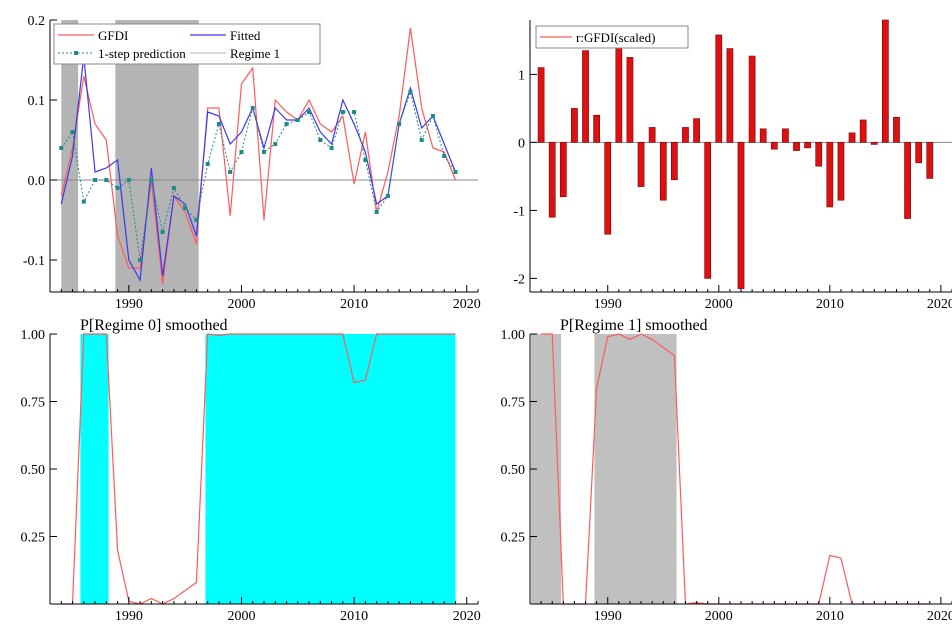 This screenshot has height=624, width=952. Describe the element at coordinates (37, 181) in the screenshot. I see `y-tick-label: 0.0` at that location.